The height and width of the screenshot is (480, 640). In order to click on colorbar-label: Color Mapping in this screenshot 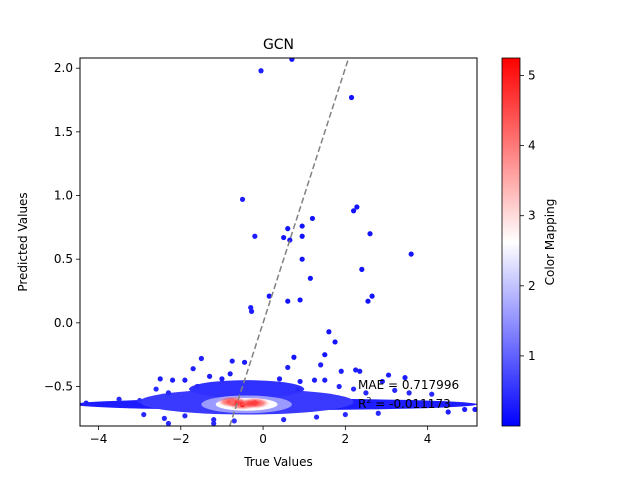, I will do `click(550, 242)`.